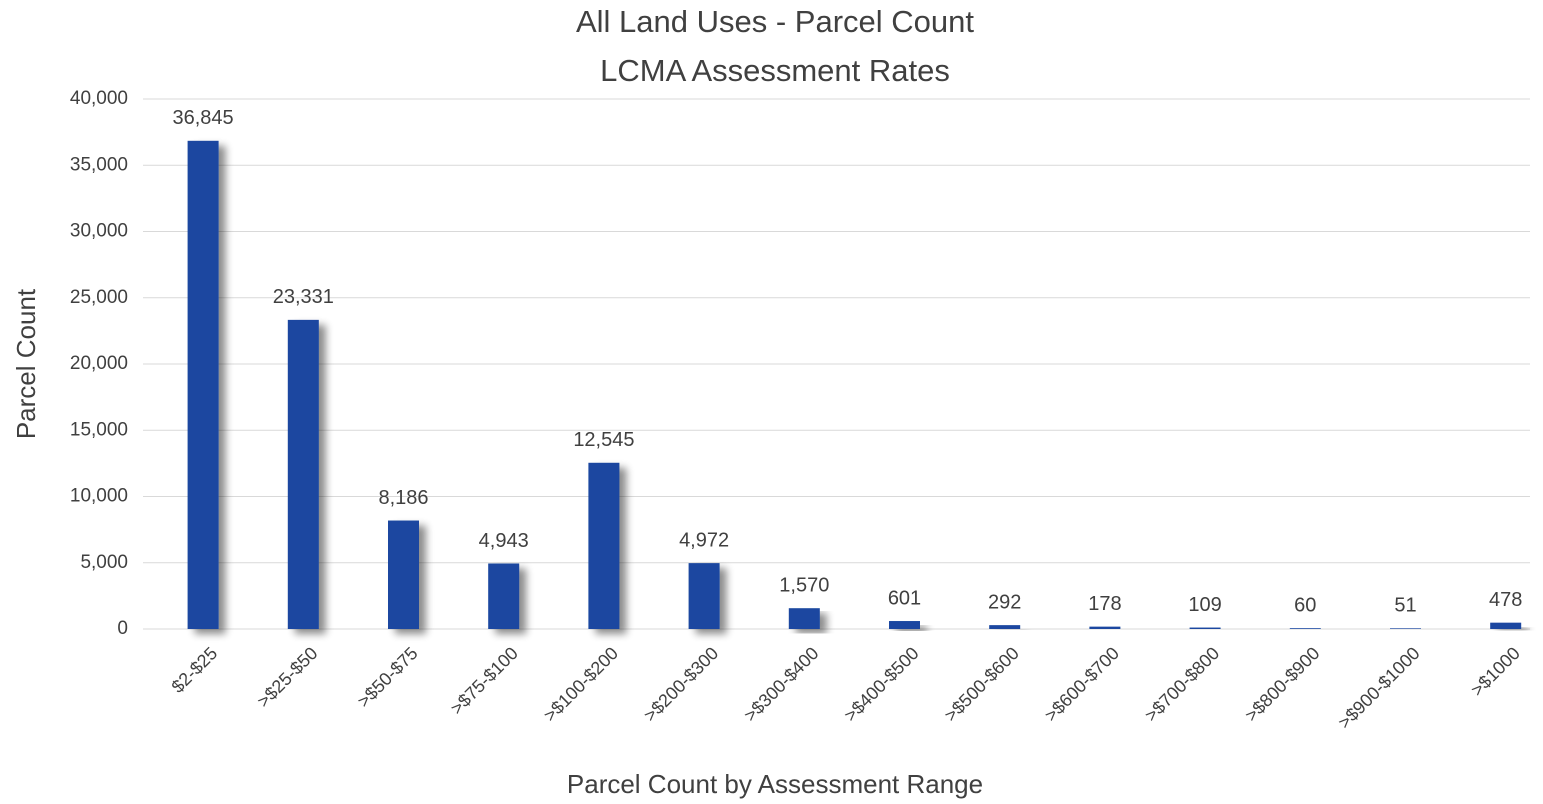 The height and width of the screenshot is (804, 1543). Describe the element at coordinates (775, 70) in the screenshot. I see `chart-subtitle: LCMA Assessment Rates` at that location.